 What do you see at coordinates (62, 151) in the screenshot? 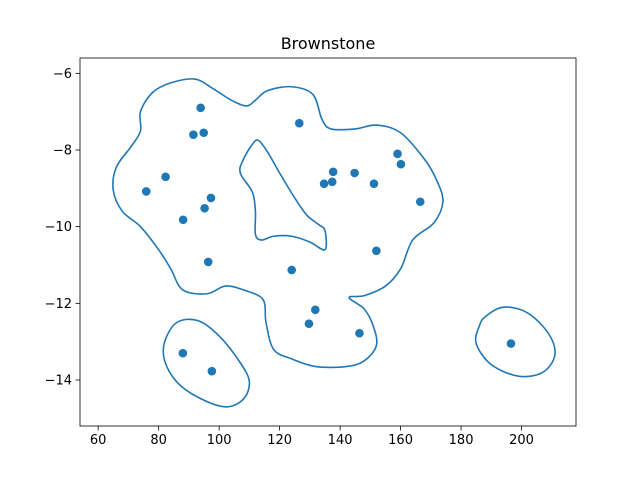
I see `y-tick-label: −8` at bounding box center [62, 151].